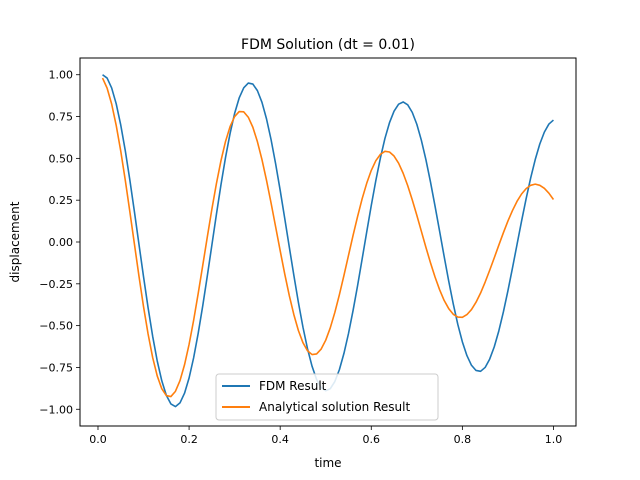  What do you see at coordinates (328, 45) in the screenshot?
I see `chart-title: FDM Solution (dt = 0.01)` at bounding box center [328, 45].